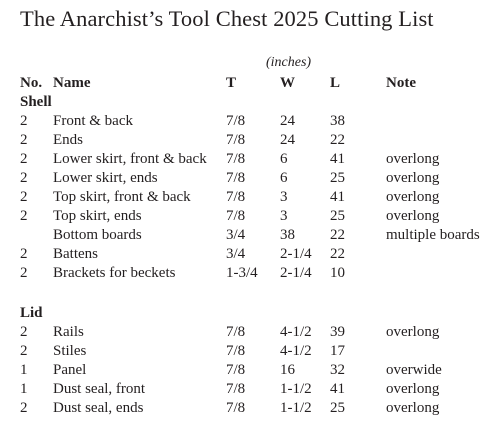 Image resolution: width=498 pixels, height=442 pixels. I want to click on table-row: 2 Rails 7/8 4-1/2 39 overlong, so click(249, 333).